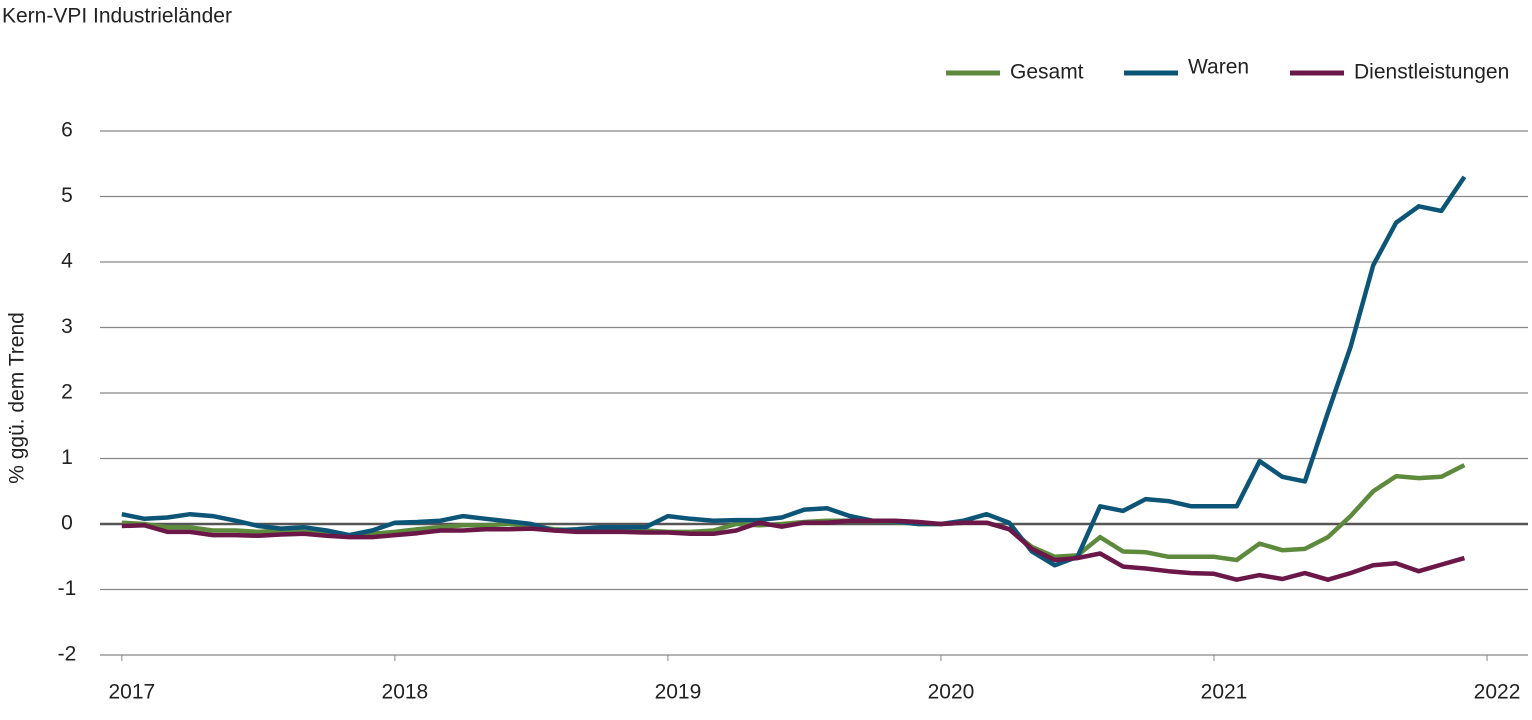 This screenshot has height=720, width=1532. I want to click on x-tick-label: 2022, so click(1497, 692).